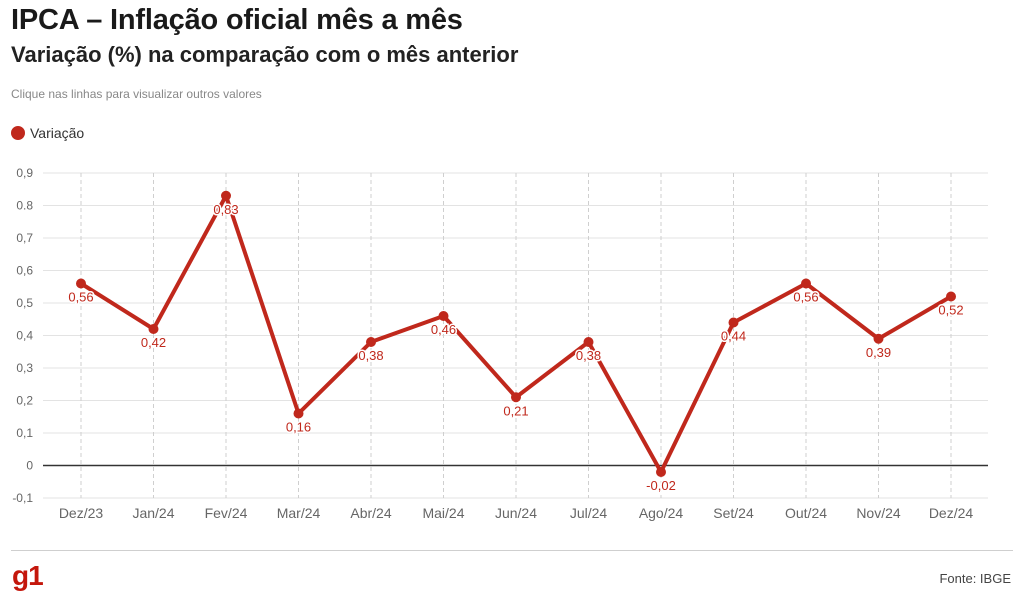 This screenshot has width=1024, height=602. Describe the element at coordinates (24, 238) in the screenshot. I see `y-tick-label: 0,7` at that location.